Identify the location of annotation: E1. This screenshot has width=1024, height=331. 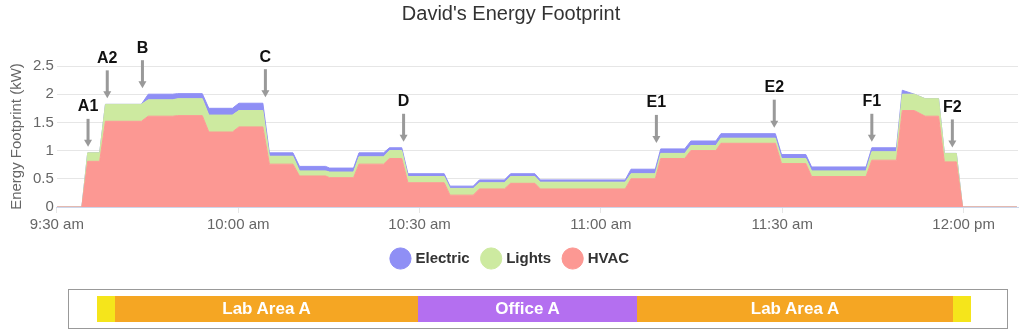
(656, 102).